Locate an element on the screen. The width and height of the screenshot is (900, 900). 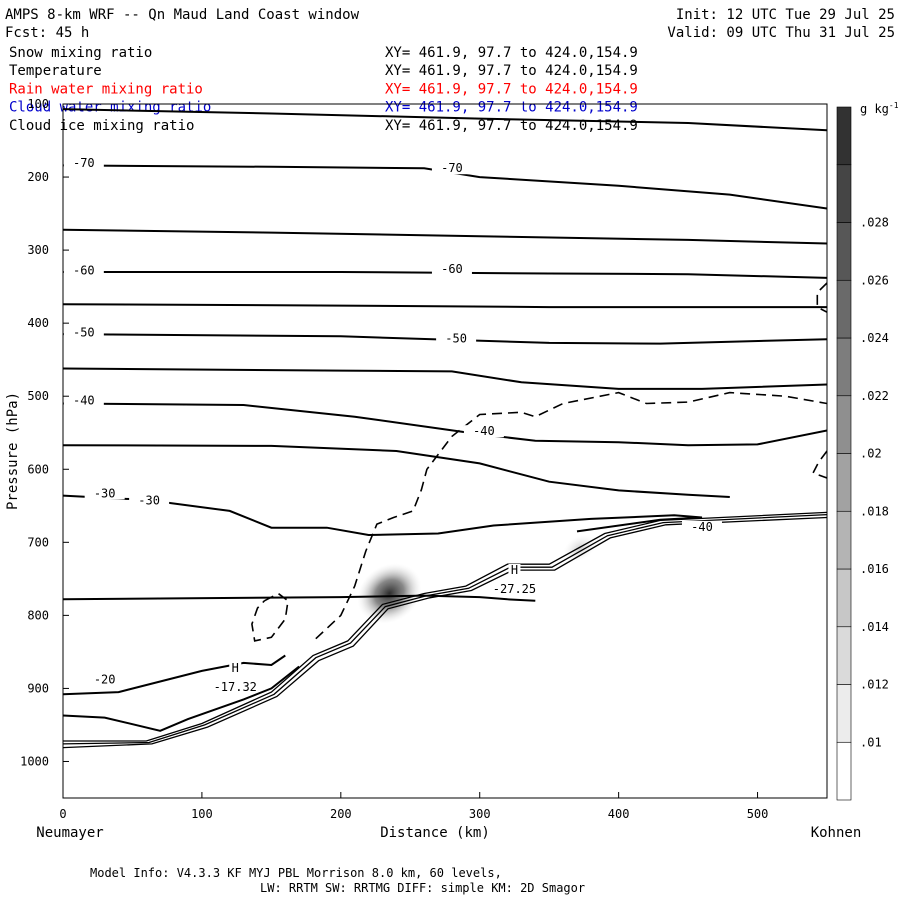
x-tick-label: 100 is located at coordinates (202, 814).